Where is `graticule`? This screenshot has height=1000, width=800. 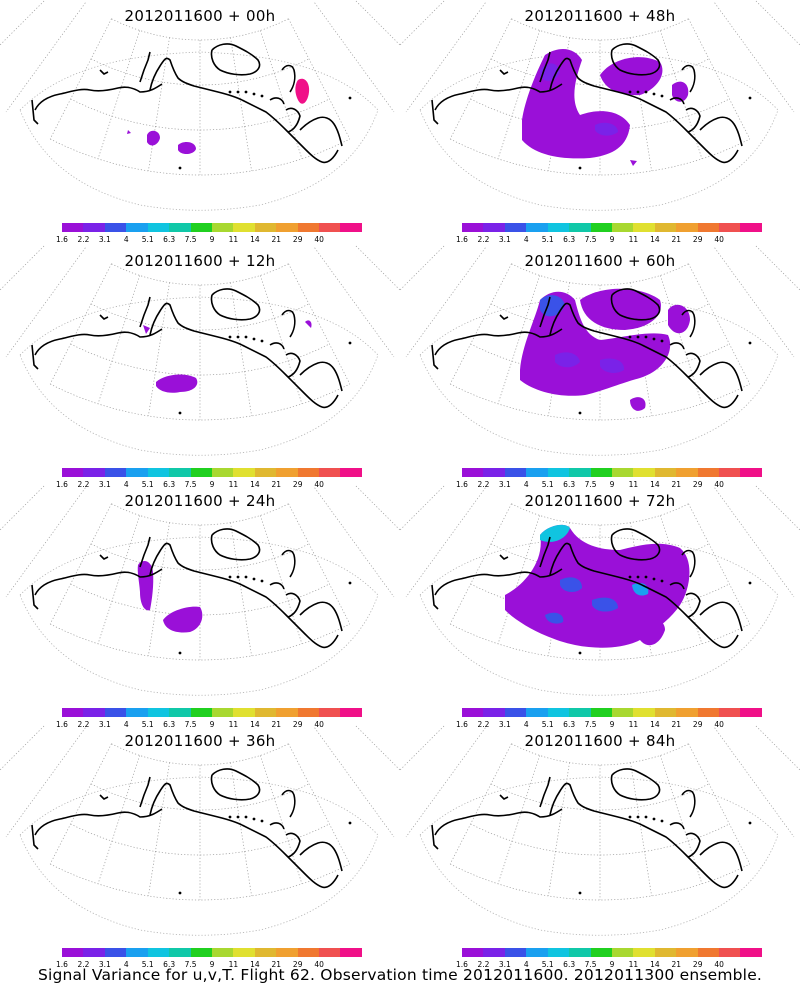 graticule is located at coordinates (200, 573).